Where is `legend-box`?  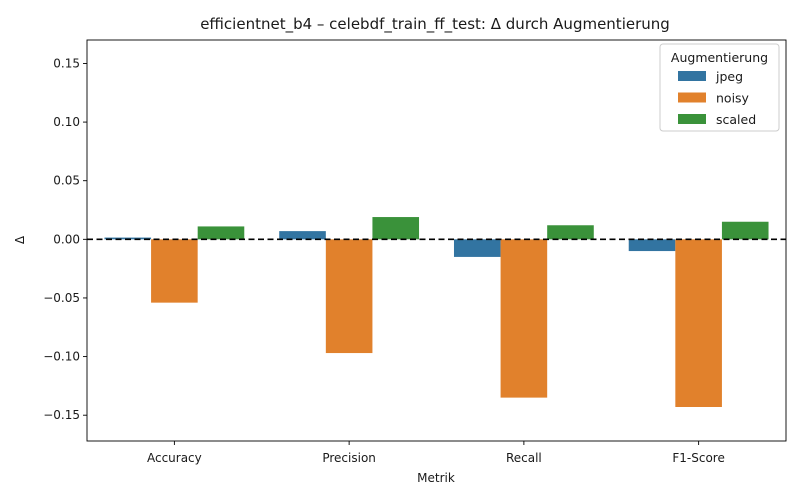 legend-box is located at coordinates (719, 87).